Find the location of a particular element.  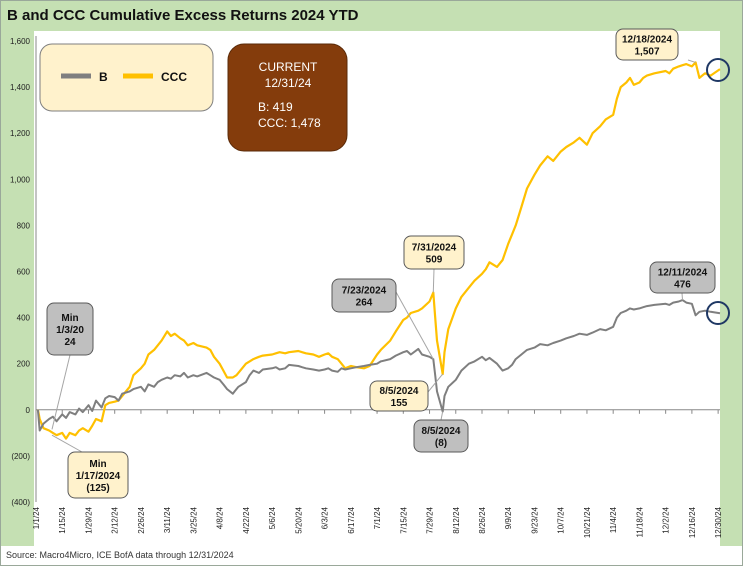

x-tick-label: 4/22/24 is located at coordinates (246, 519).